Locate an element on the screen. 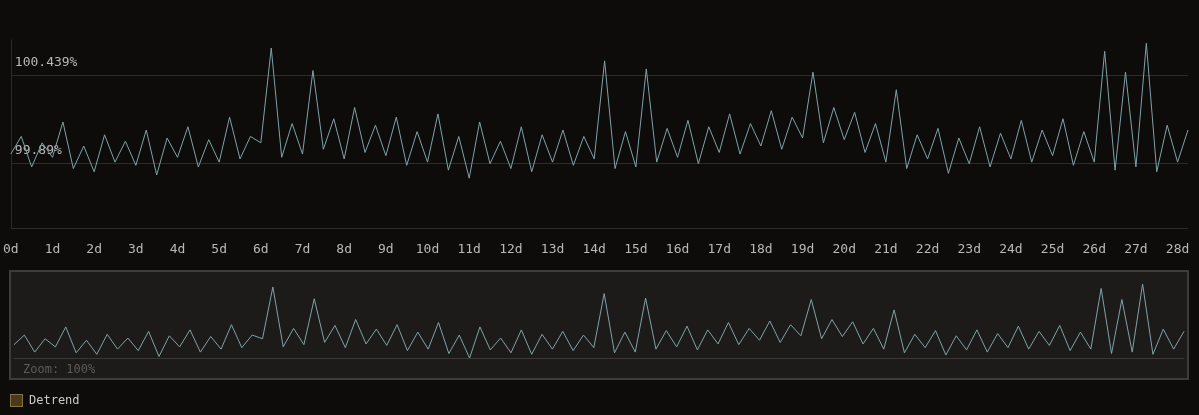  x-tick-label: 11d is located at coordinates (469, 248).